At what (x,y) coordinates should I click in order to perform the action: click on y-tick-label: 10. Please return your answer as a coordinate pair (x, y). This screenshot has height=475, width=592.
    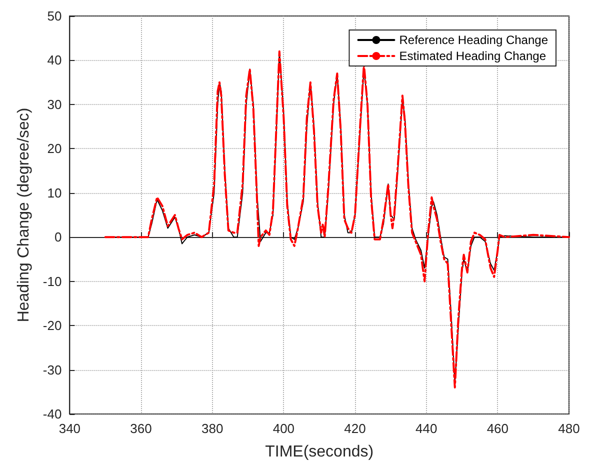
    Looking at the image, I should click on (54, 192).